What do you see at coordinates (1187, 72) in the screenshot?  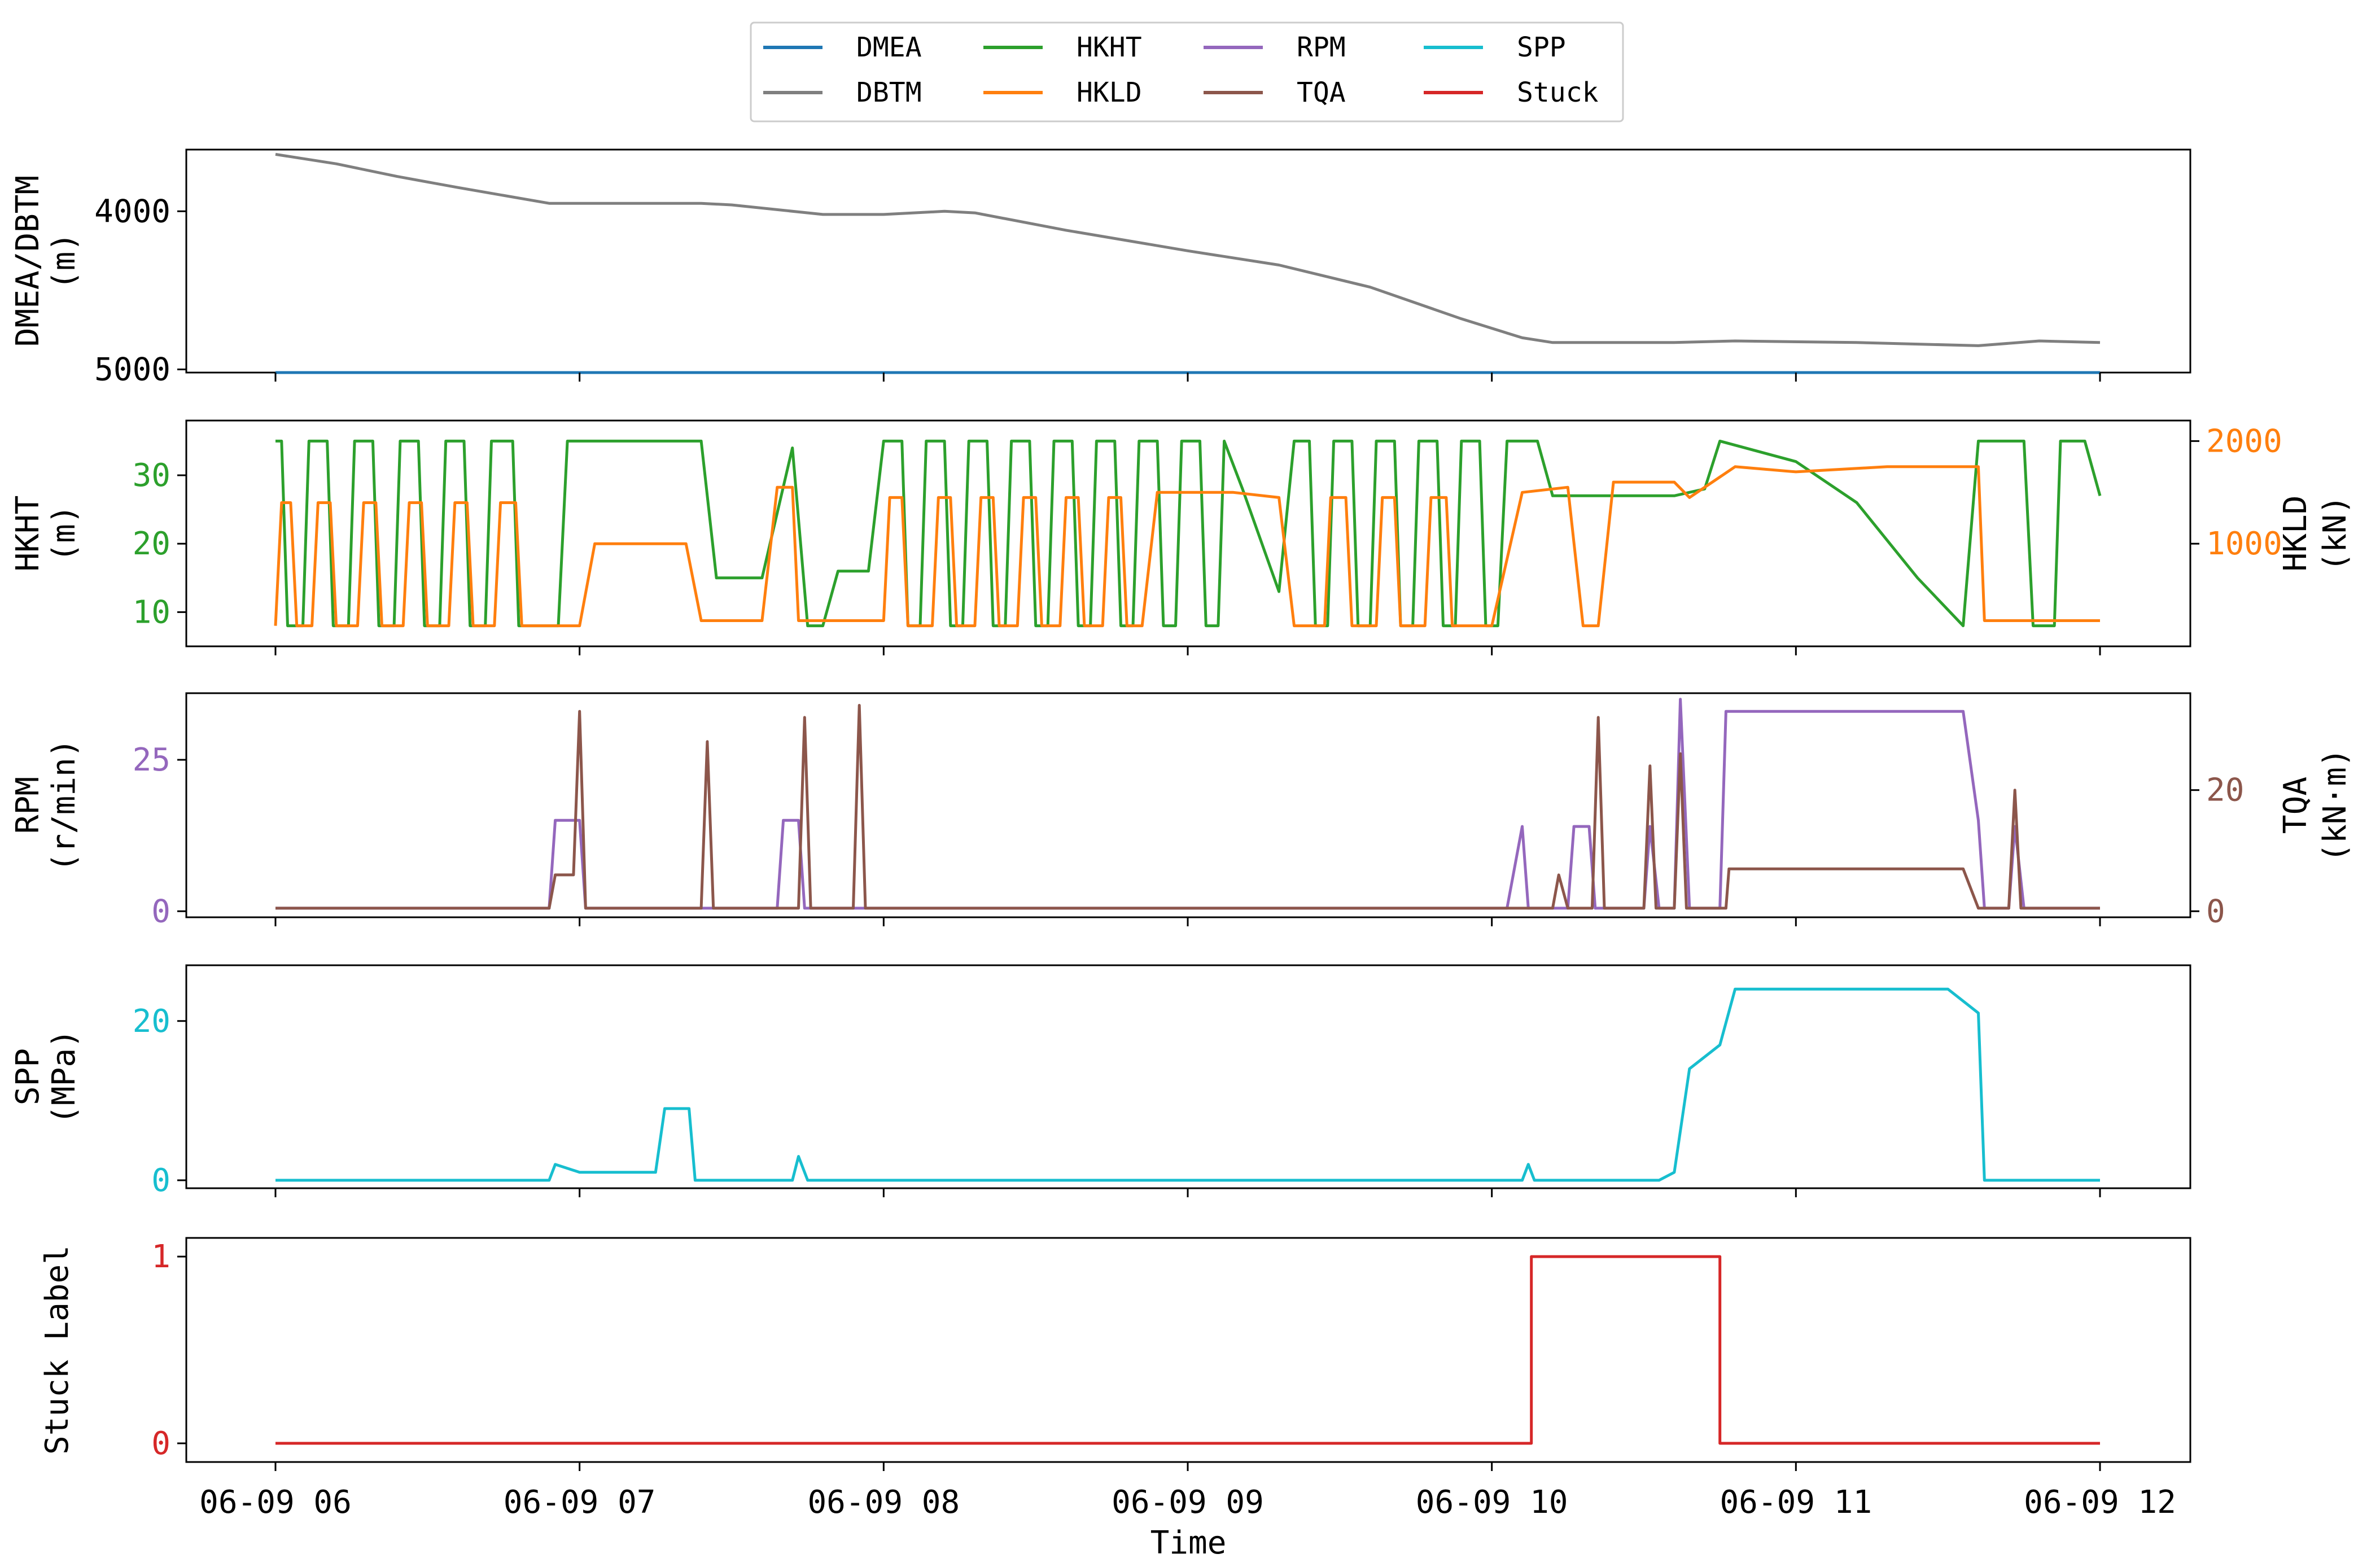 I see `legend-box` at bounding box center [1187, 72].